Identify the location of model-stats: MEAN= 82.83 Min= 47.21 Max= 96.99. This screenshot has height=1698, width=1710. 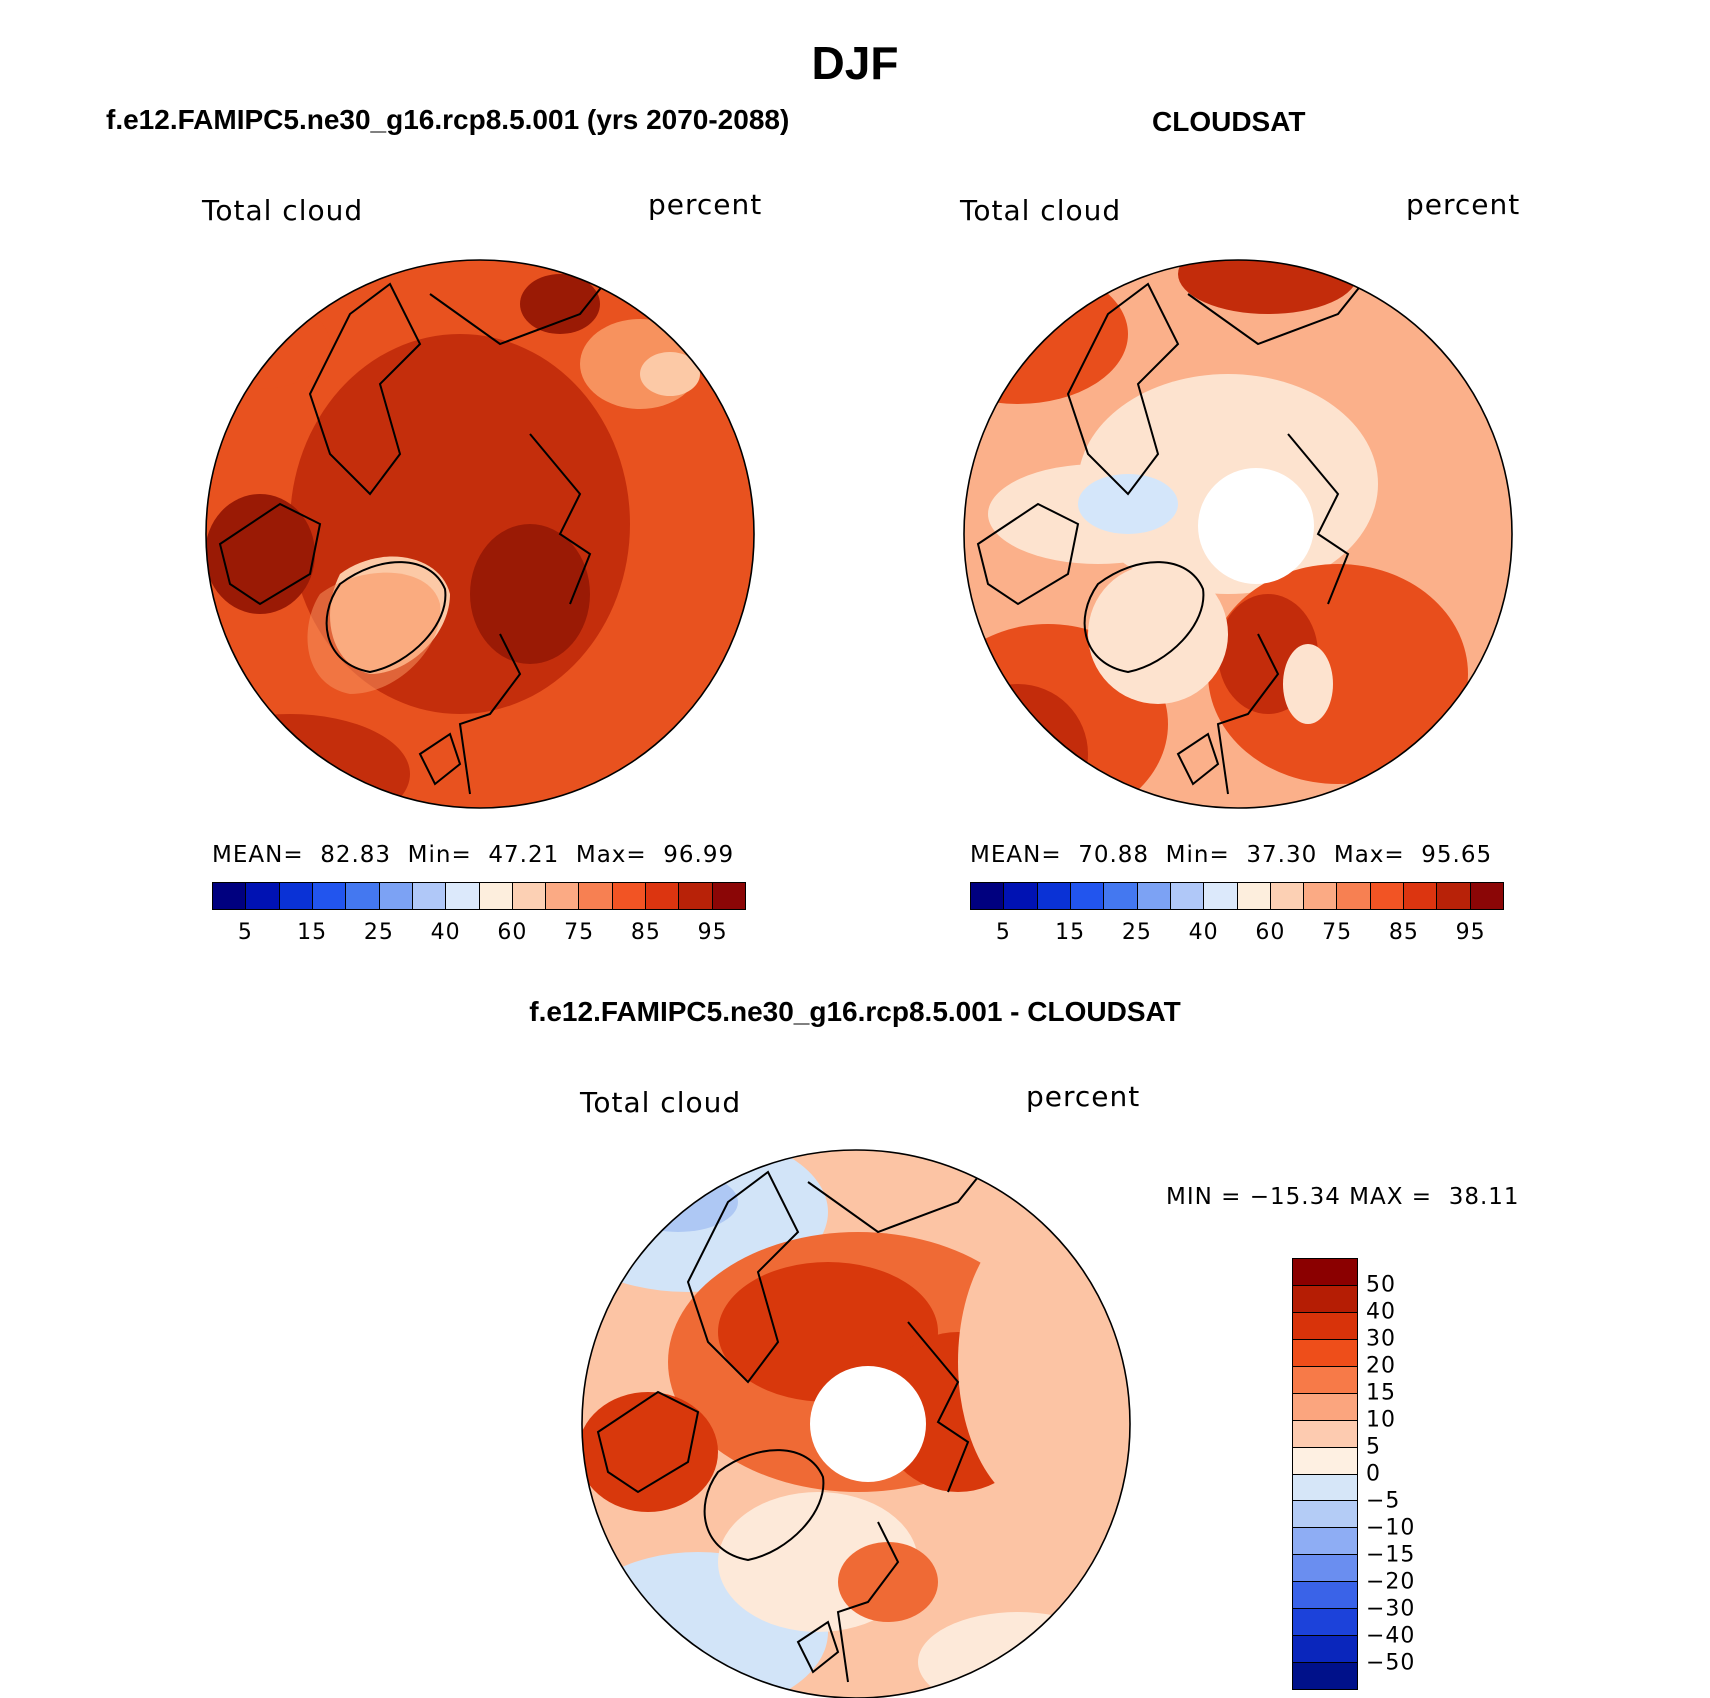
(473, 855).